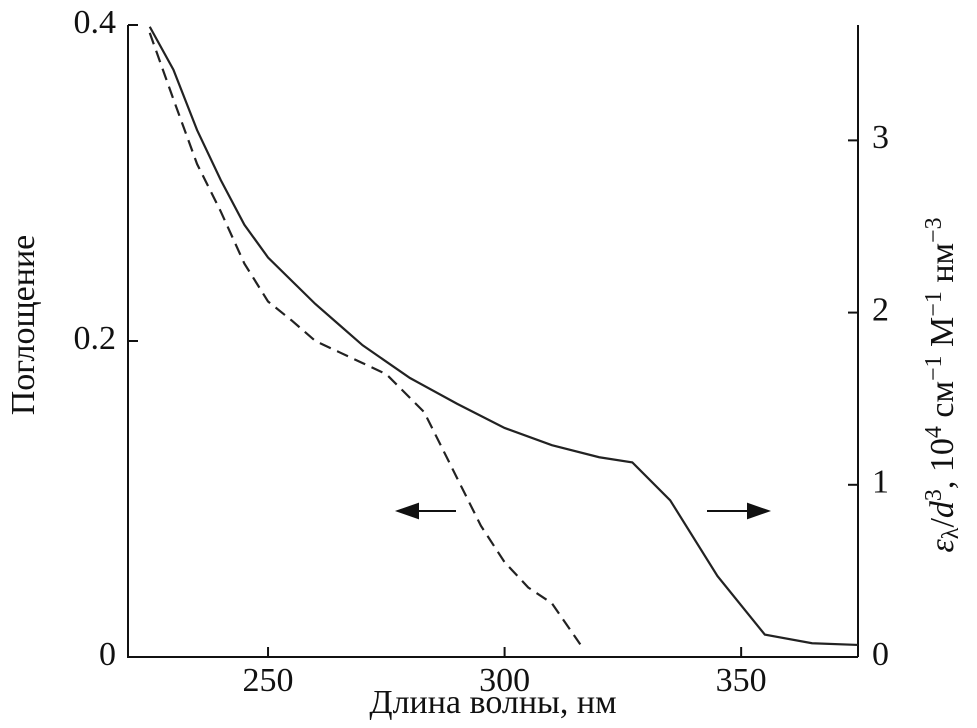 The image size is (977, 728). I want to click on y-axis-label: Поглощение, so click(23, 325).